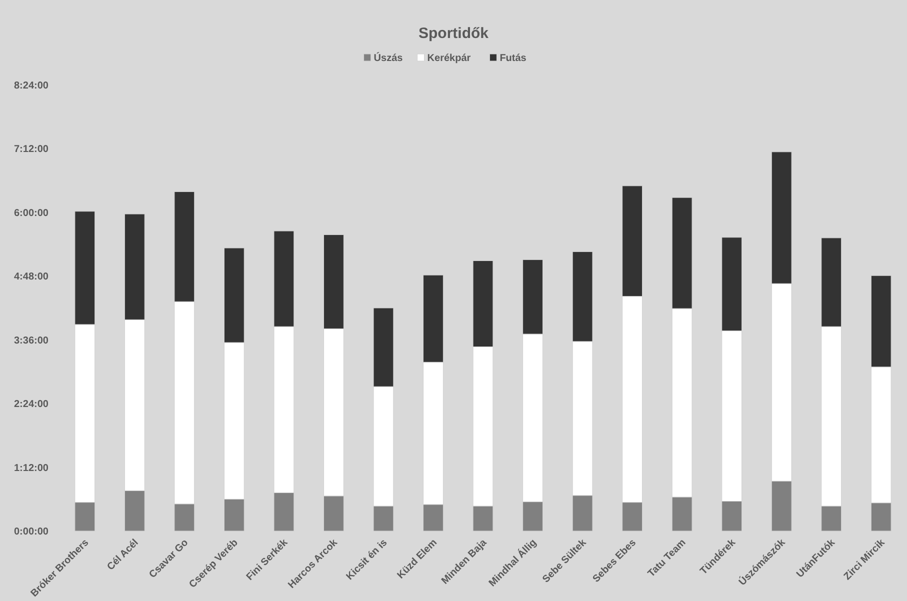 This screenshot has width=907, height=601. What do you see at coordinates (31, 340) in the screenshot?
I see `y-tick-label: 3:36:00` at bounding box center [31, 340].